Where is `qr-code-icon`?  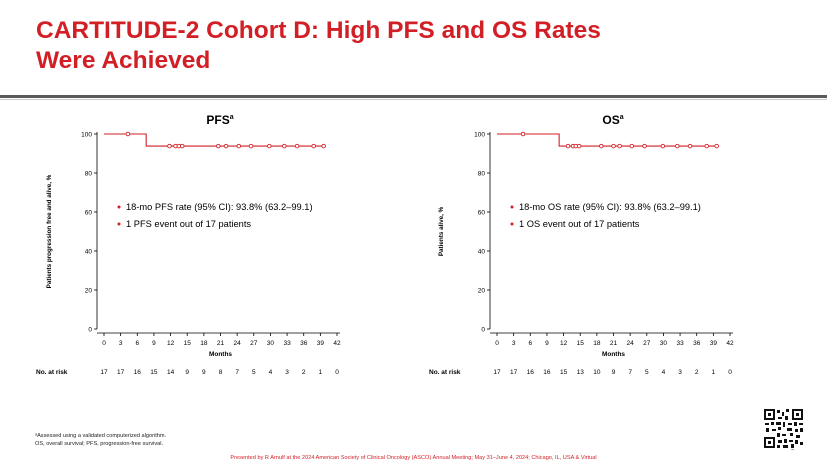 qr-code-icon is located at coordinates (783, 428).